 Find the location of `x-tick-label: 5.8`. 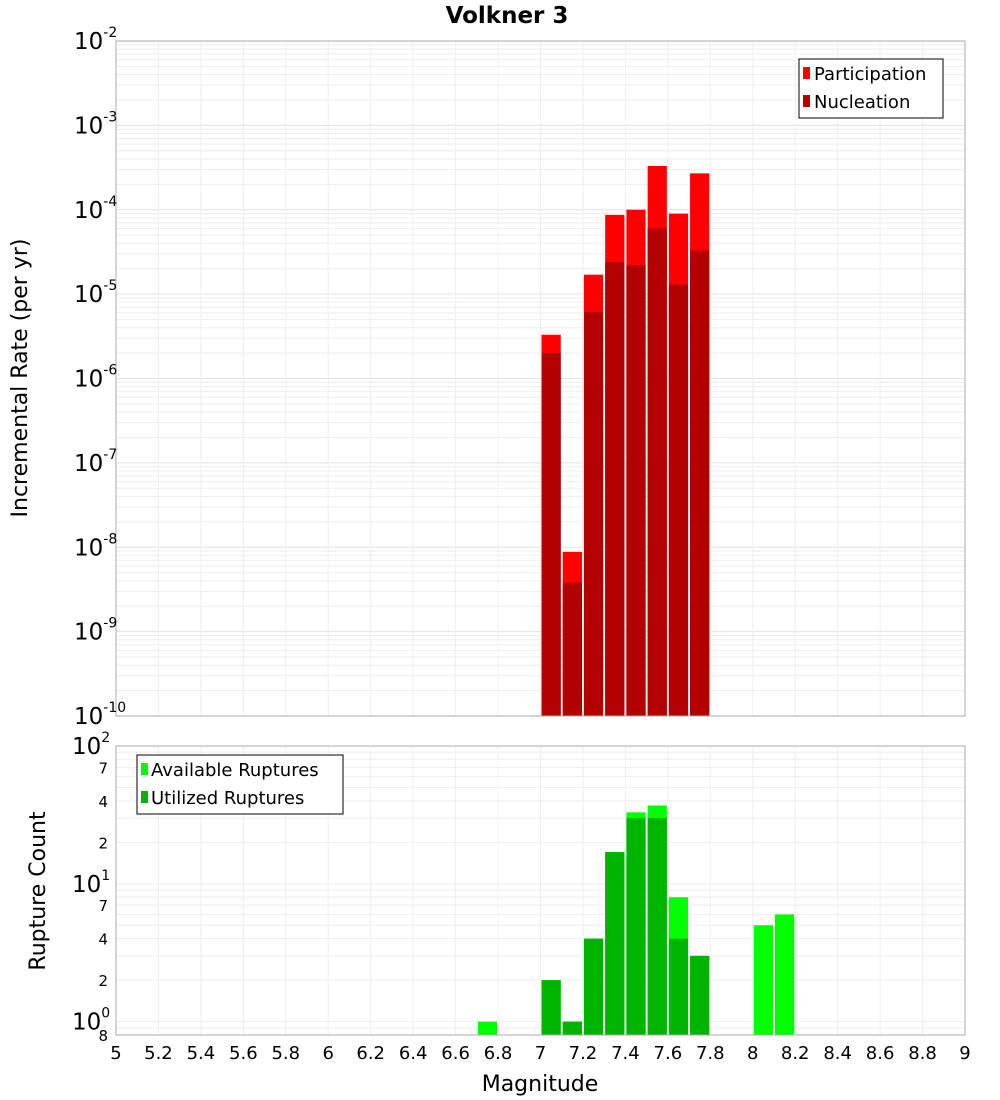

x-tick-label: 5.8 is located at coordinates (285, 1053).